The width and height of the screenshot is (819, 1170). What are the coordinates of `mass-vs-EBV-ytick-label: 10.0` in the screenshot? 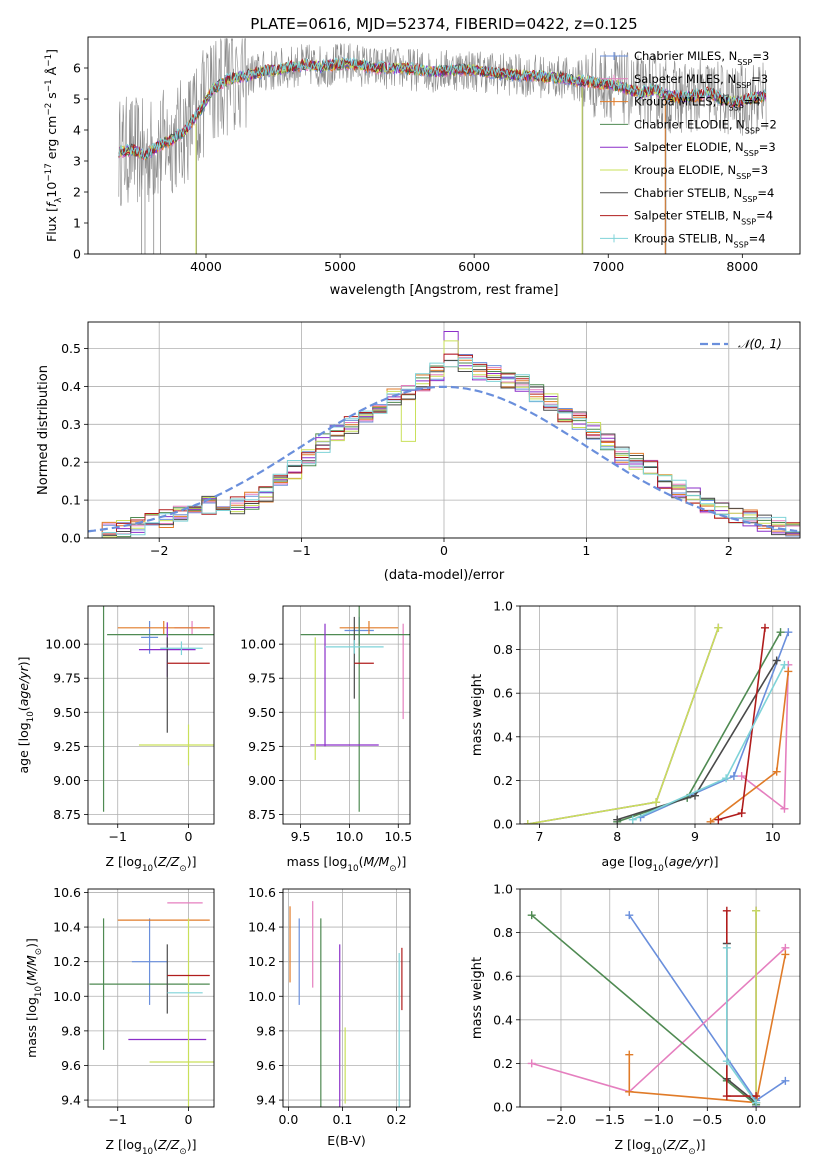 It's located at (262, 996).